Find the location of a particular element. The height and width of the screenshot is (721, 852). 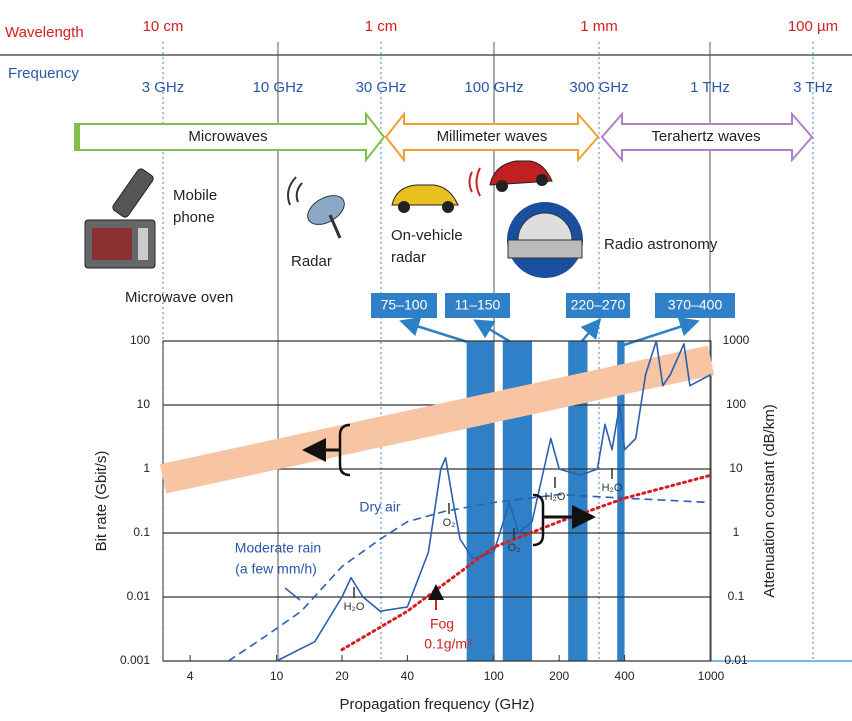

window-label: 75–100 is located at coordinates (404, 305).